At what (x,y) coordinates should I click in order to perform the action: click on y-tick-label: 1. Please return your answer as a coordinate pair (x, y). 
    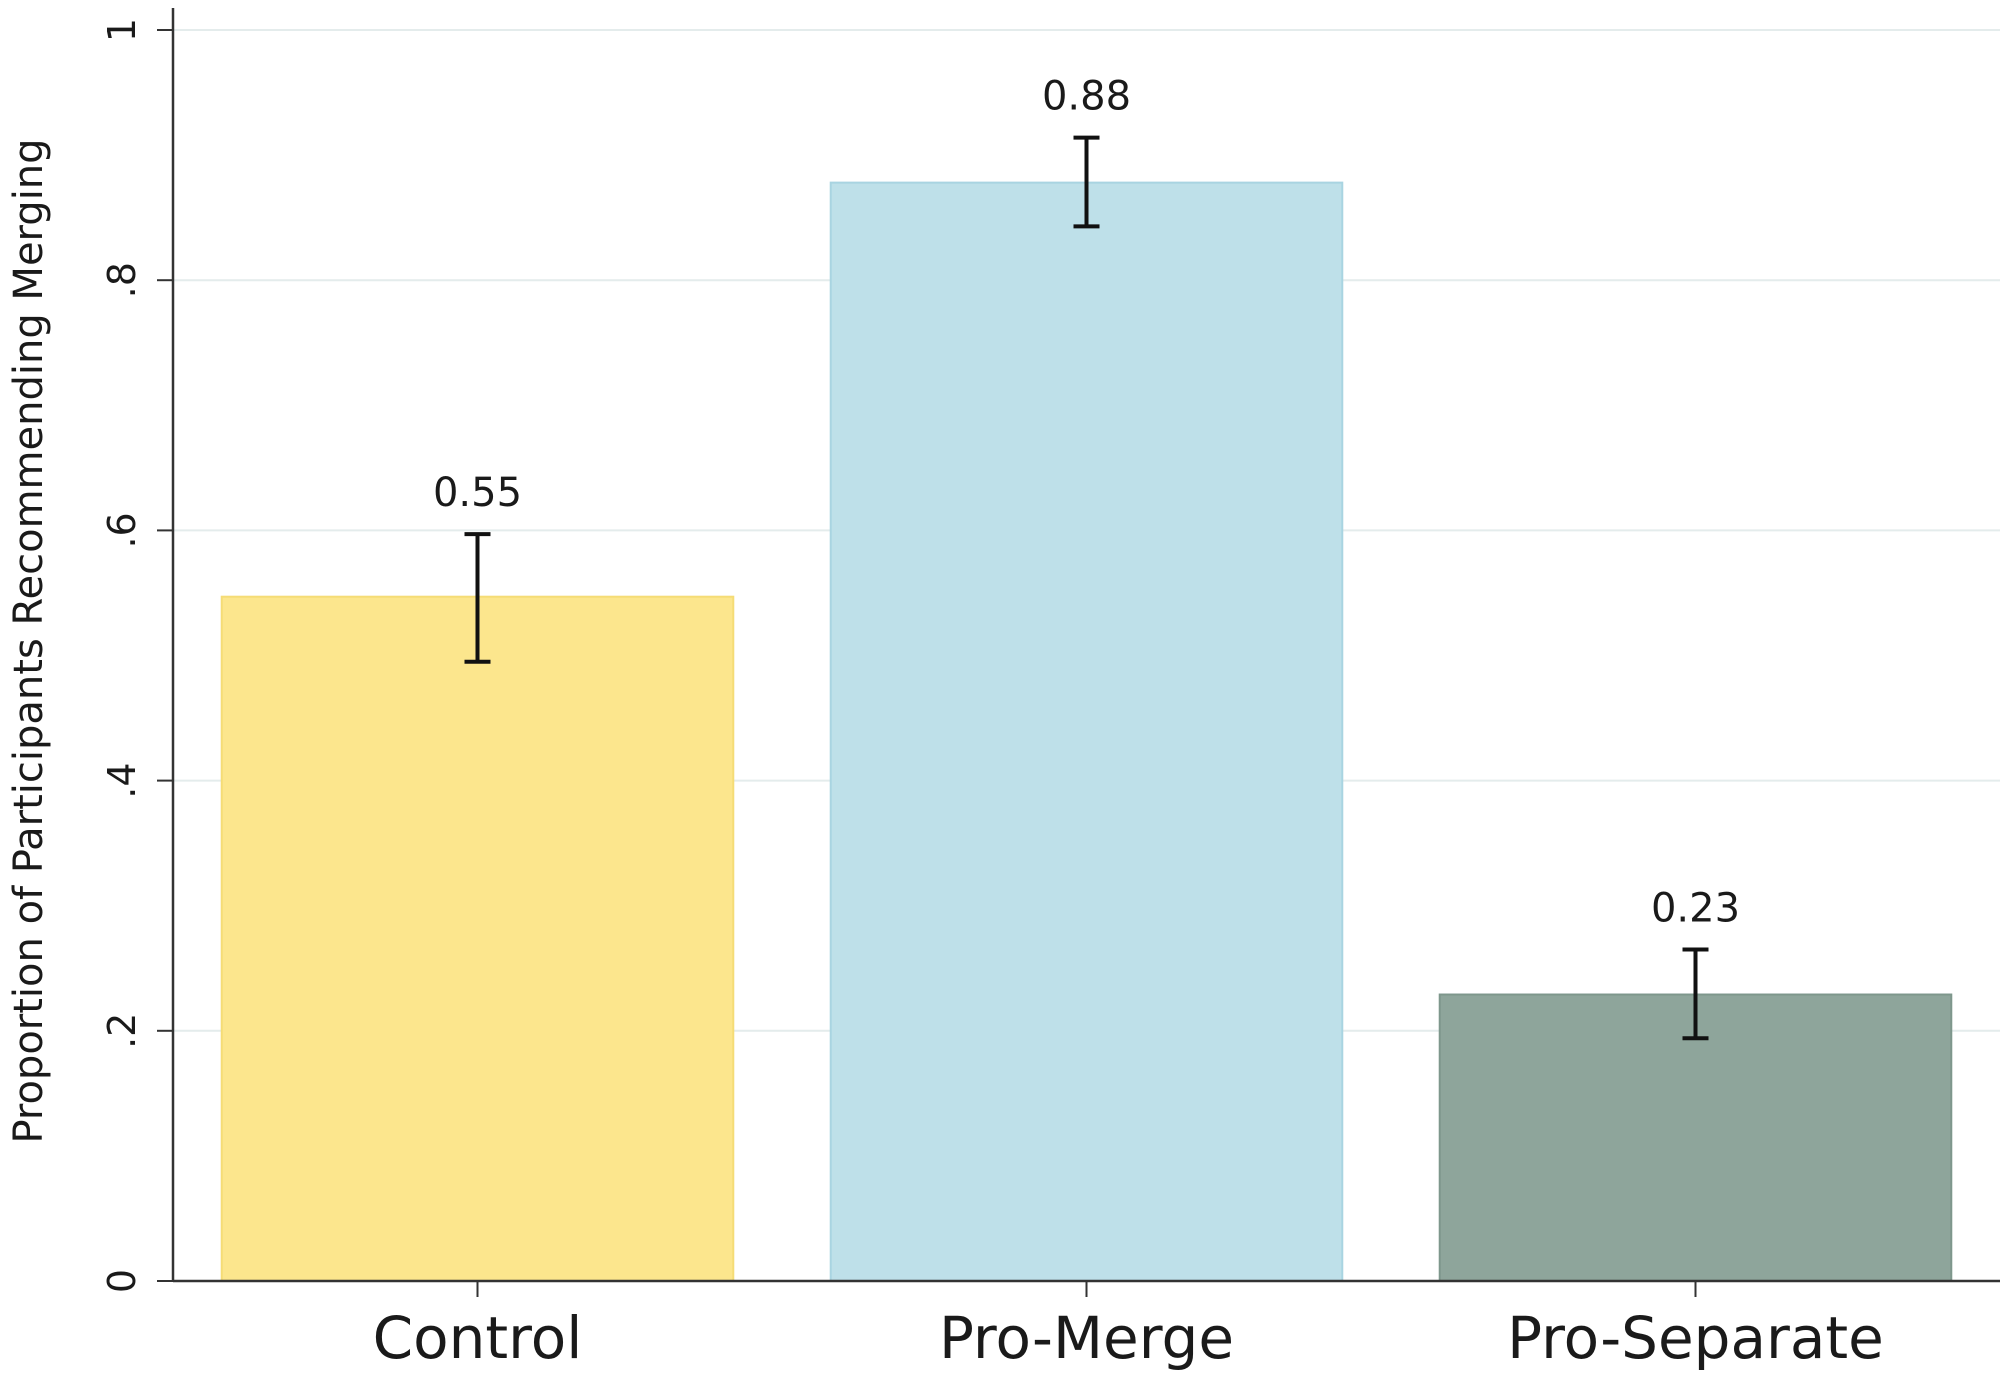
    Looking at the image, I should click on (122, 30).